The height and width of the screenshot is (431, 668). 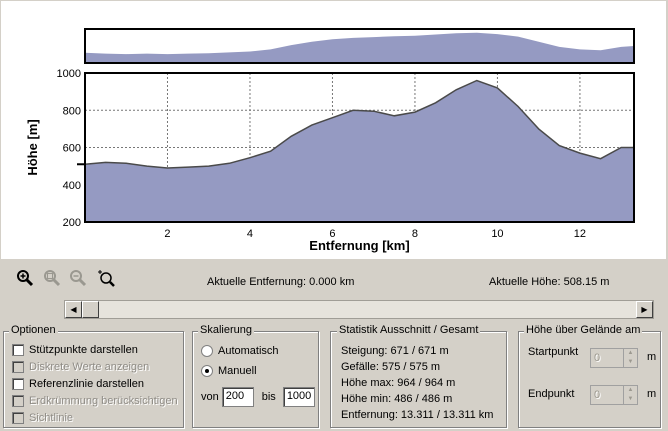 I want to click on x-tick-label: 12, so click(x=580, y=234).